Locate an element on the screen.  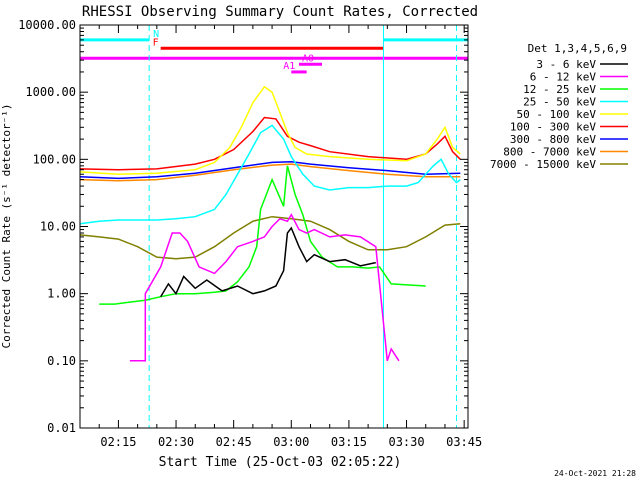
legend-label: 300 - 800 keV is located at coordinates (553, 139).